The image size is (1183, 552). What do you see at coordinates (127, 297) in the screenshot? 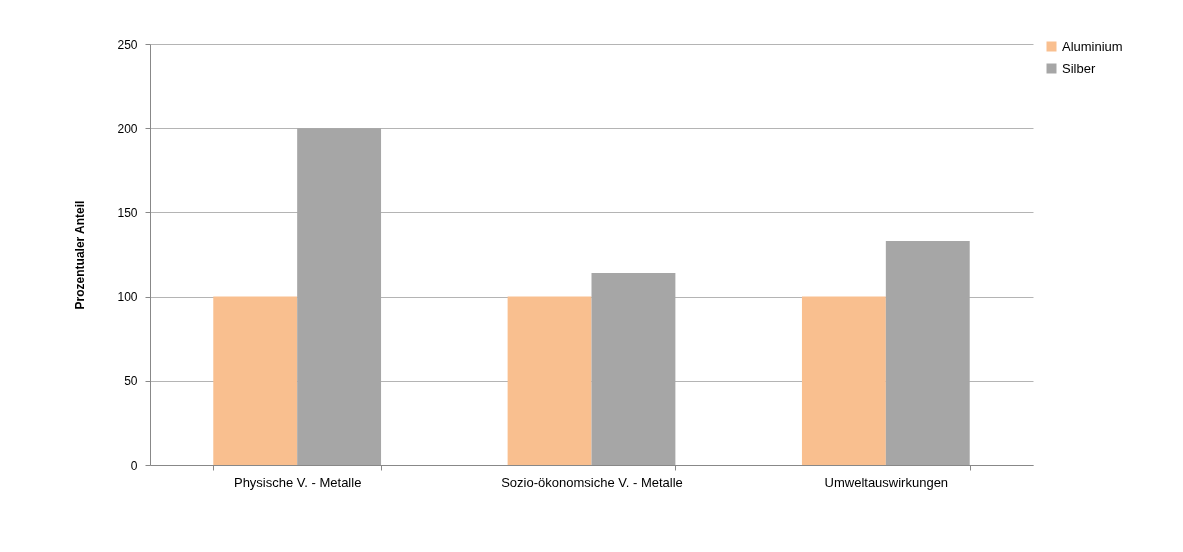
I see `y-tick-label: 100` at bounding box center [127, 297].